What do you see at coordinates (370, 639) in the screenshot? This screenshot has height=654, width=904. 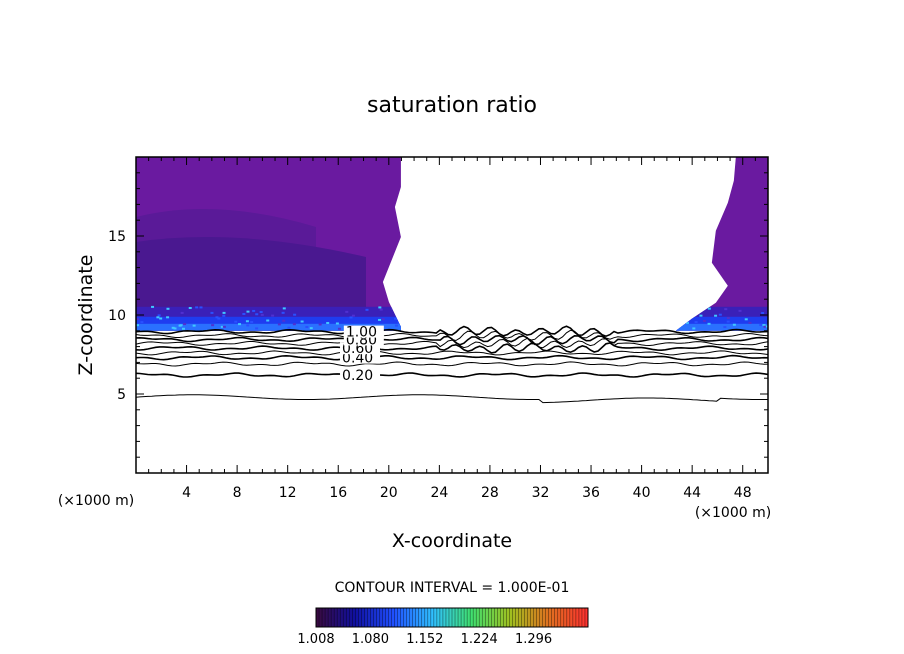 I see `colorbar-tick-label: 1.080` at bounding box center [370, 639].